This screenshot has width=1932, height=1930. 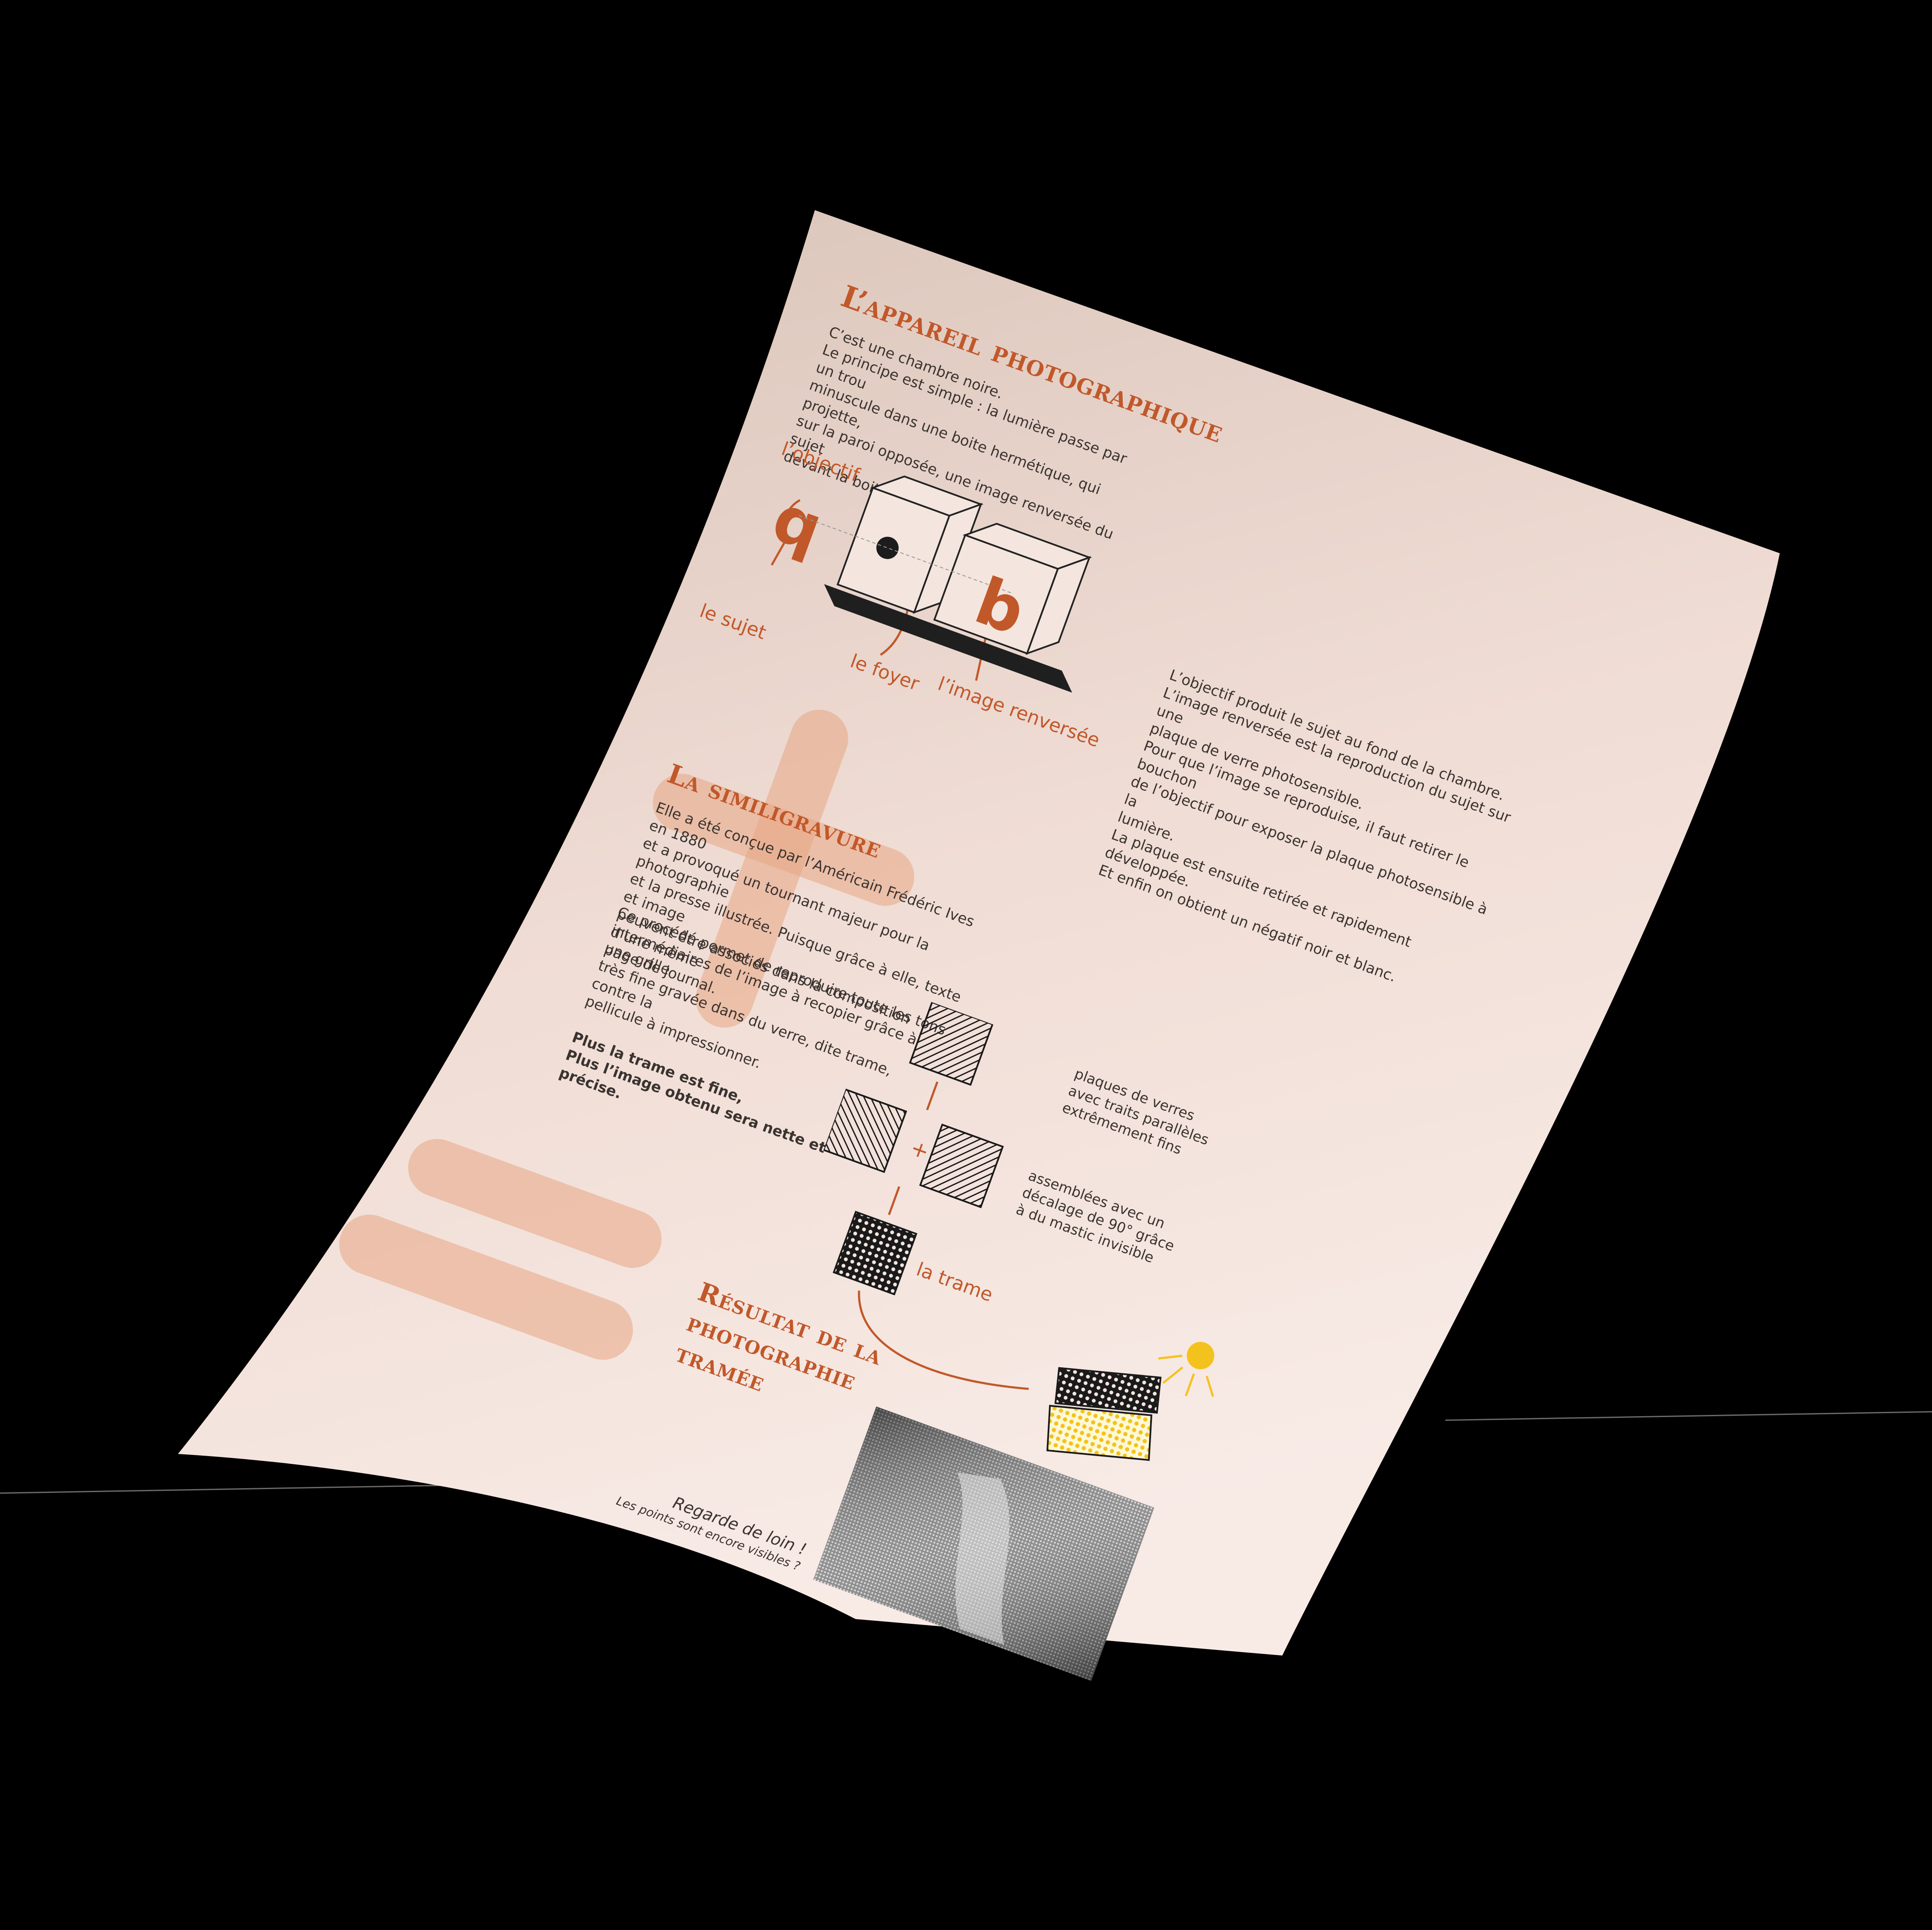 I want to click on photo-highlight, so click(x=983, y=1558).